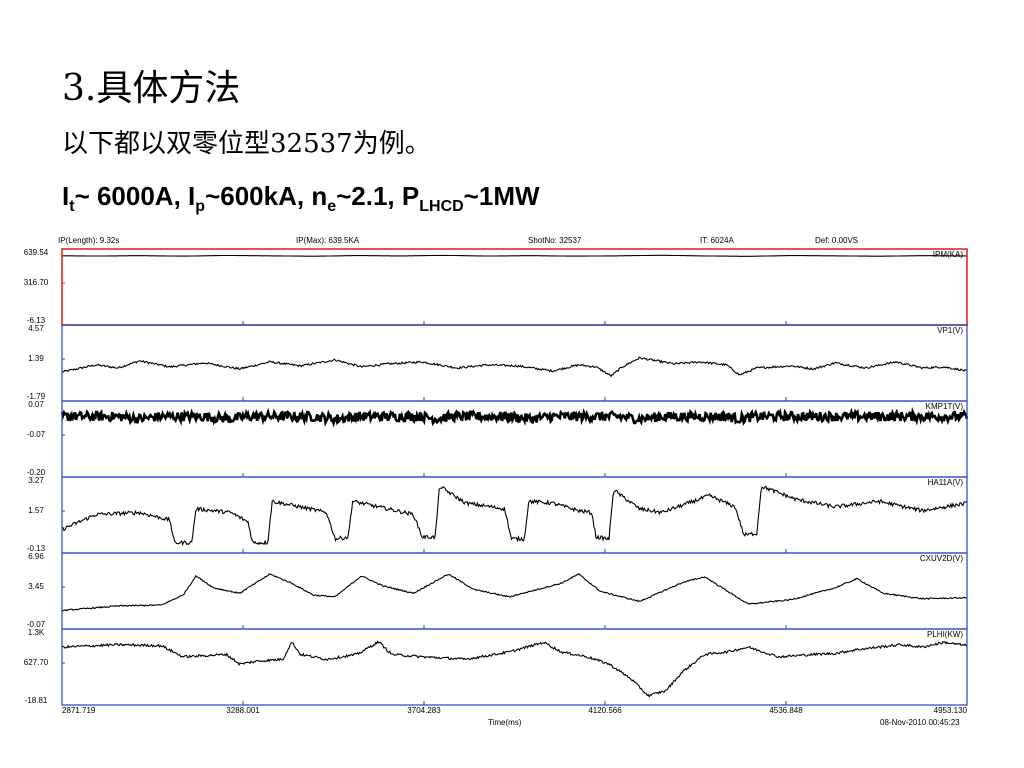  Describe the element at coordinates (605, 710) in the screenshot. I see `x-tick-label: 4120.566` at that location.